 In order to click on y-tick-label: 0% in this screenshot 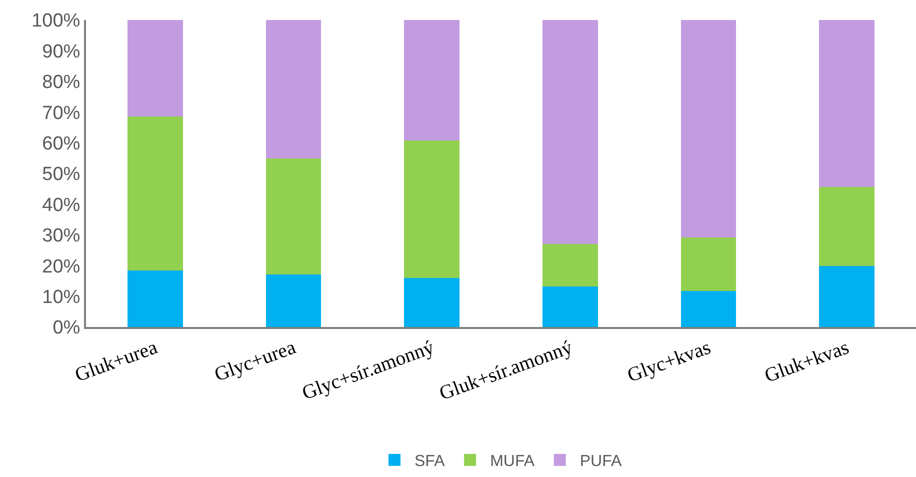, I will do `click(66, 328)`.